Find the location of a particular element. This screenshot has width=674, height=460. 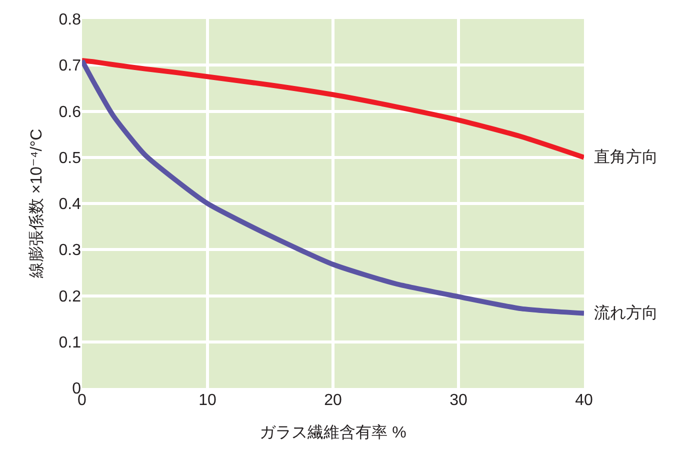

y-tick-label: 0.8 is located at coordinates (70, 20).